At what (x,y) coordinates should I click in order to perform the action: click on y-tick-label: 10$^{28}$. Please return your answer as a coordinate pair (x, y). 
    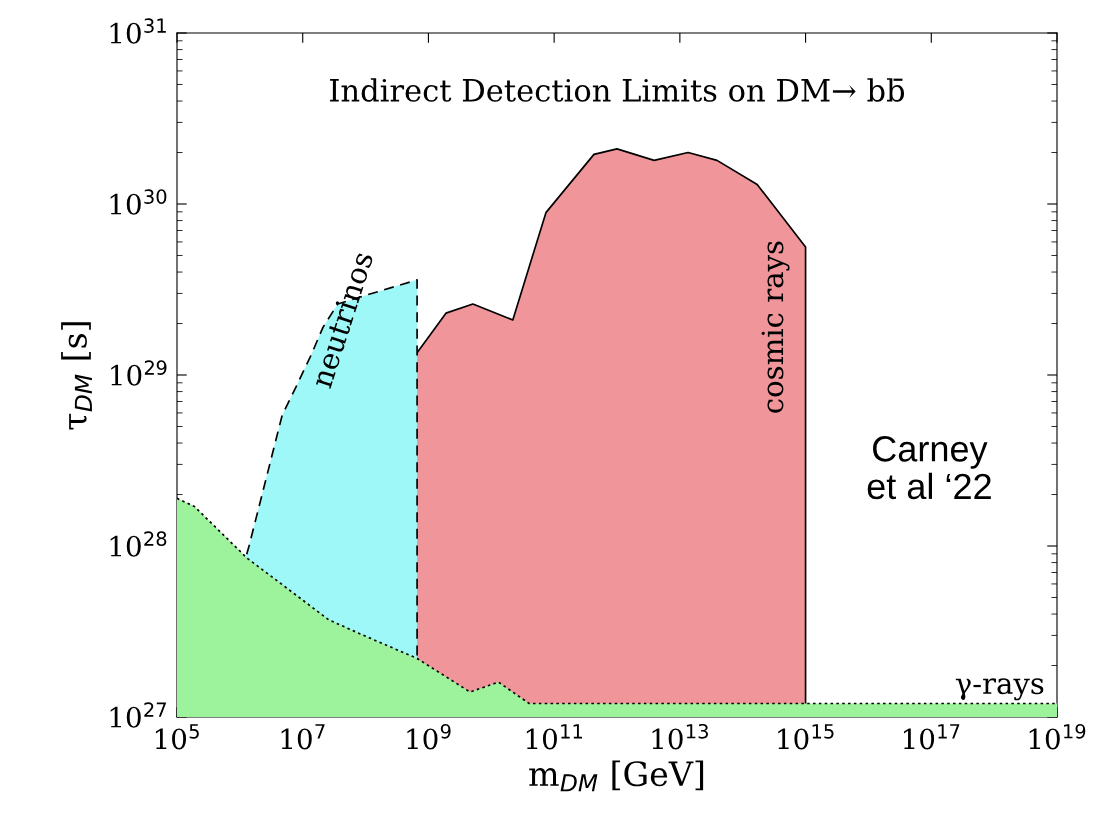
    Looking at the image, I should click on (138, 544).